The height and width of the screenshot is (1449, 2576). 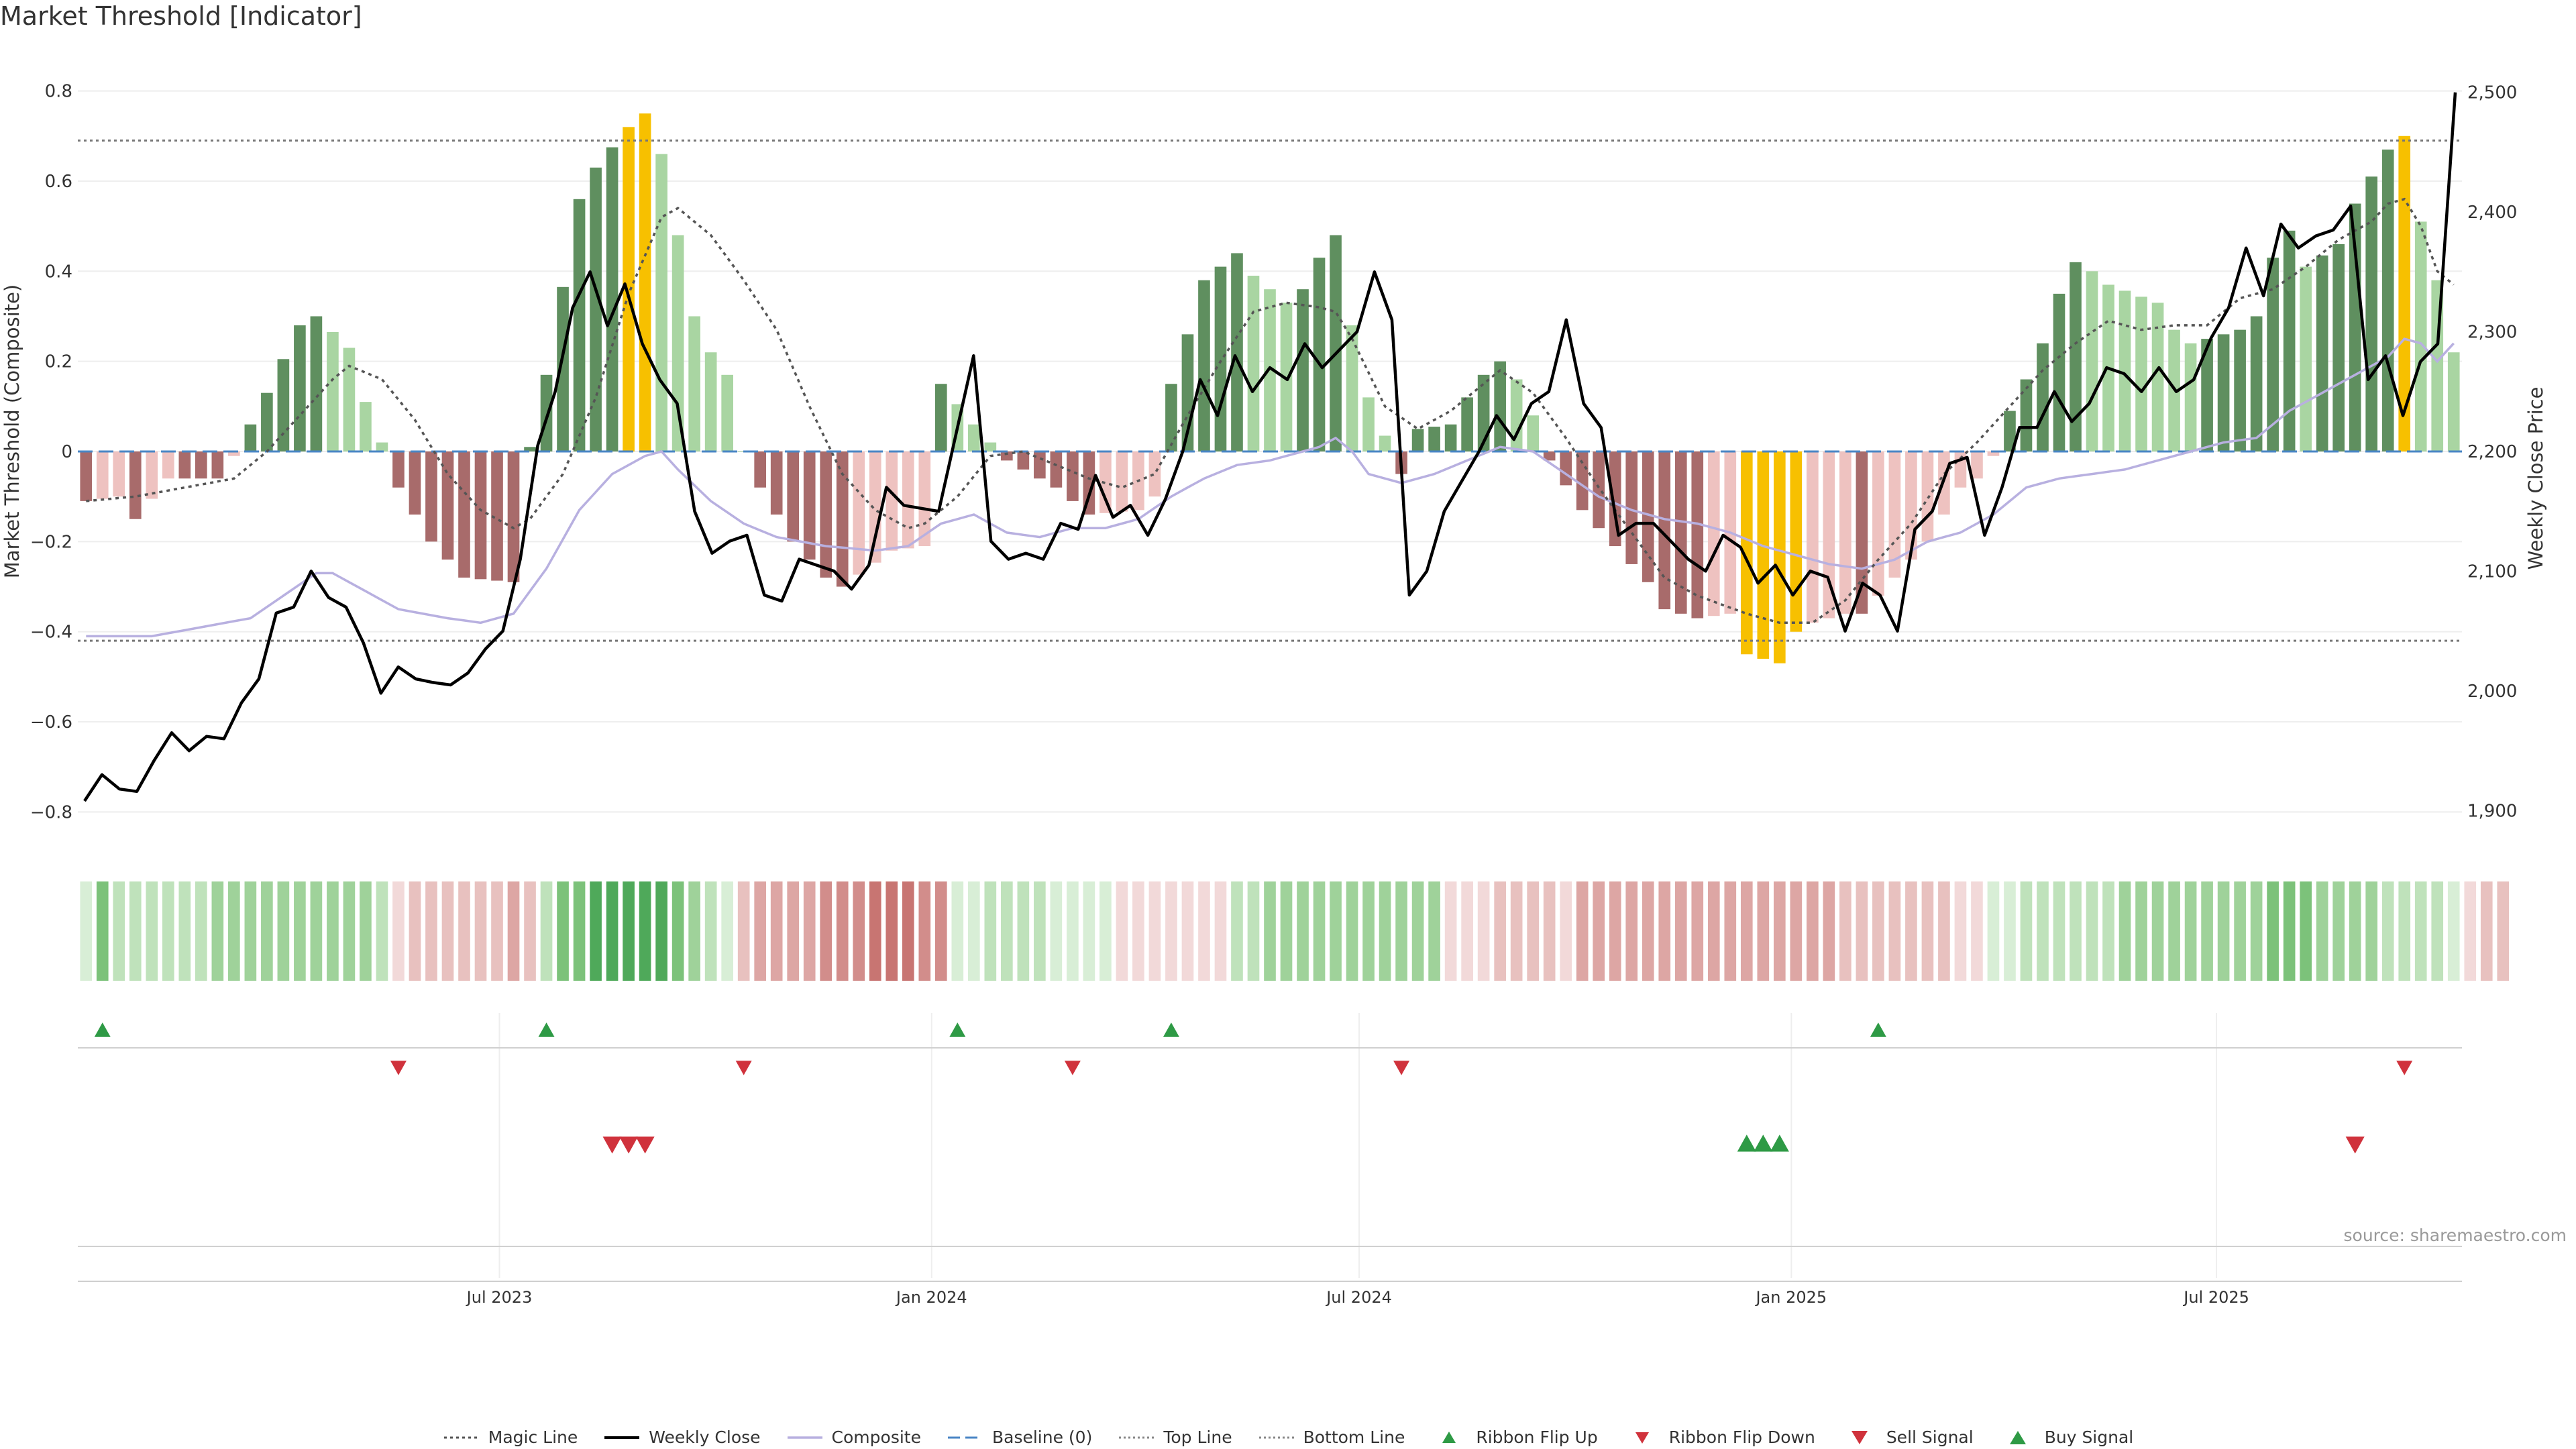 I want to click on right-tick-label: 2,300, so click(x=2492, y=333).